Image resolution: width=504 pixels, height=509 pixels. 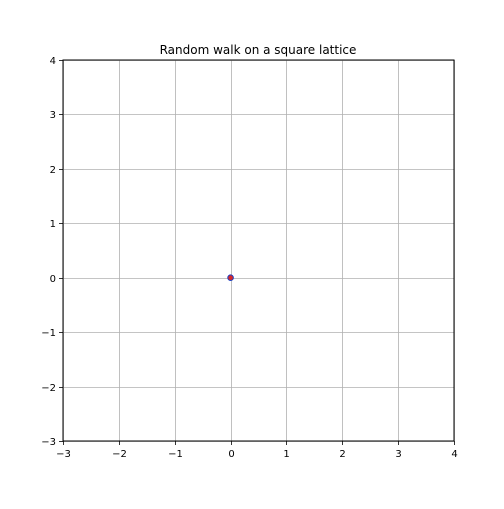 I want to click on x-tick-label: −2, so click(x=119, y=454).